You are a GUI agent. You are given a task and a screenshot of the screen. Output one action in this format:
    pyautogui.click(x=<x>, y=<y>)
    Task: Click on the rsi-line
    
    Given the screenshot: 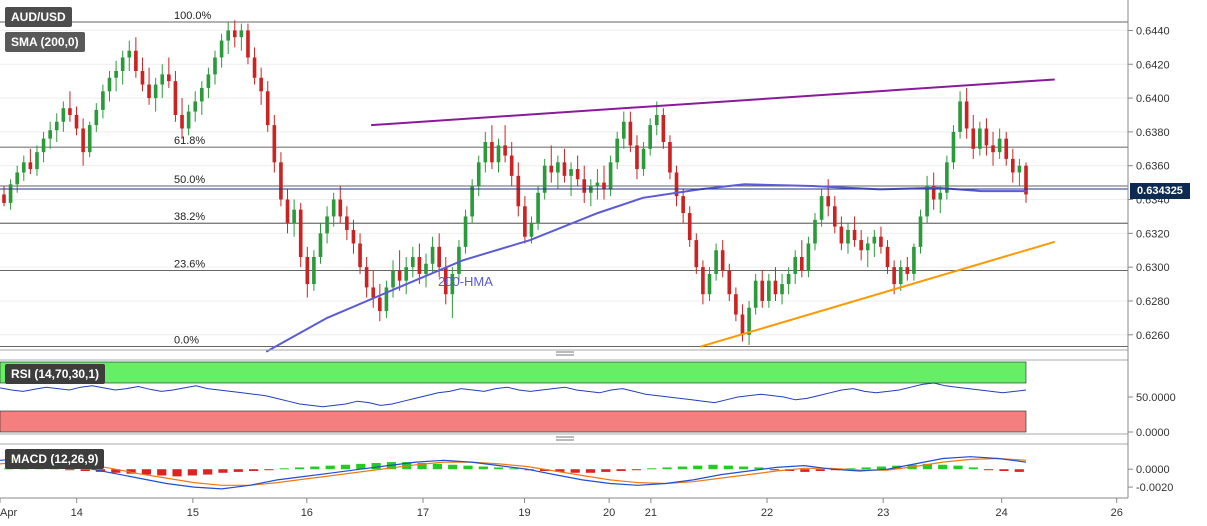 What is the action you would take?
    pyautogui.click(x=513, y=395)
    